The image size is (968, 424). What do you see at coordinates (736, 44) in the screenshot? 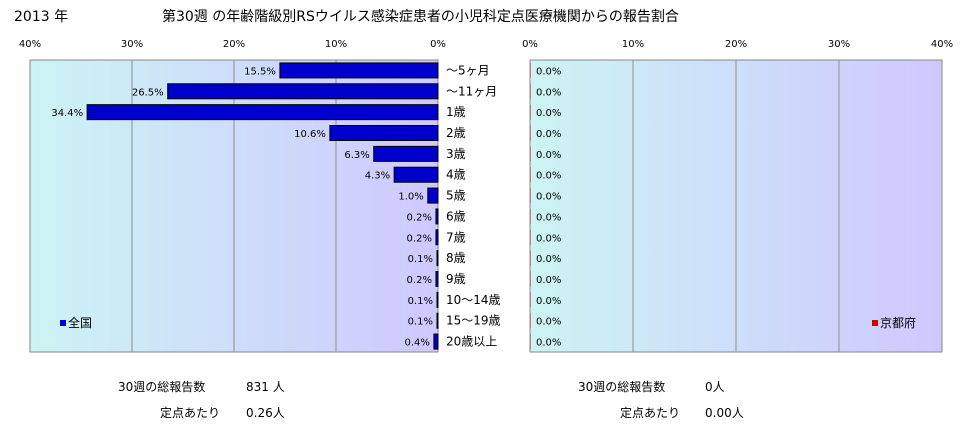
I see `right-x-tick-label: 20%` at bounding box center [736, 44].